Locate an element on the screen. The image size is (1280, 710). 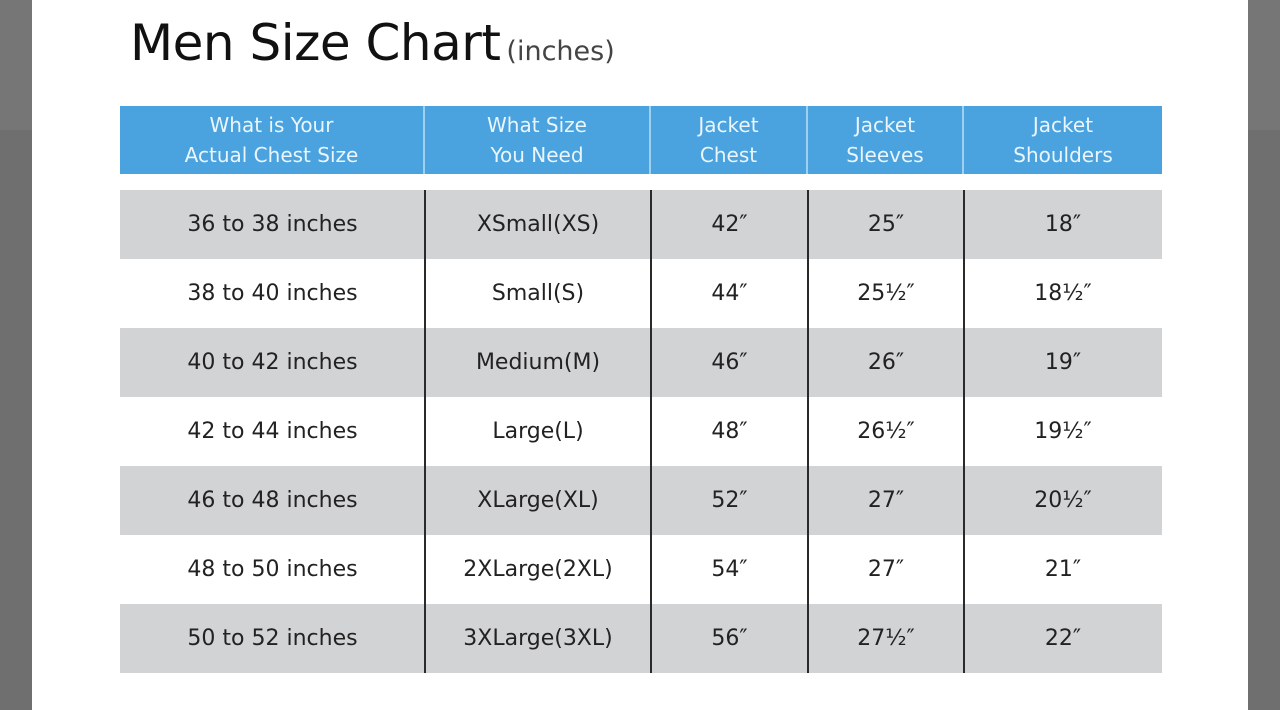
page-title: Men Size Chart (inches) is located at coordinates (372, 43).